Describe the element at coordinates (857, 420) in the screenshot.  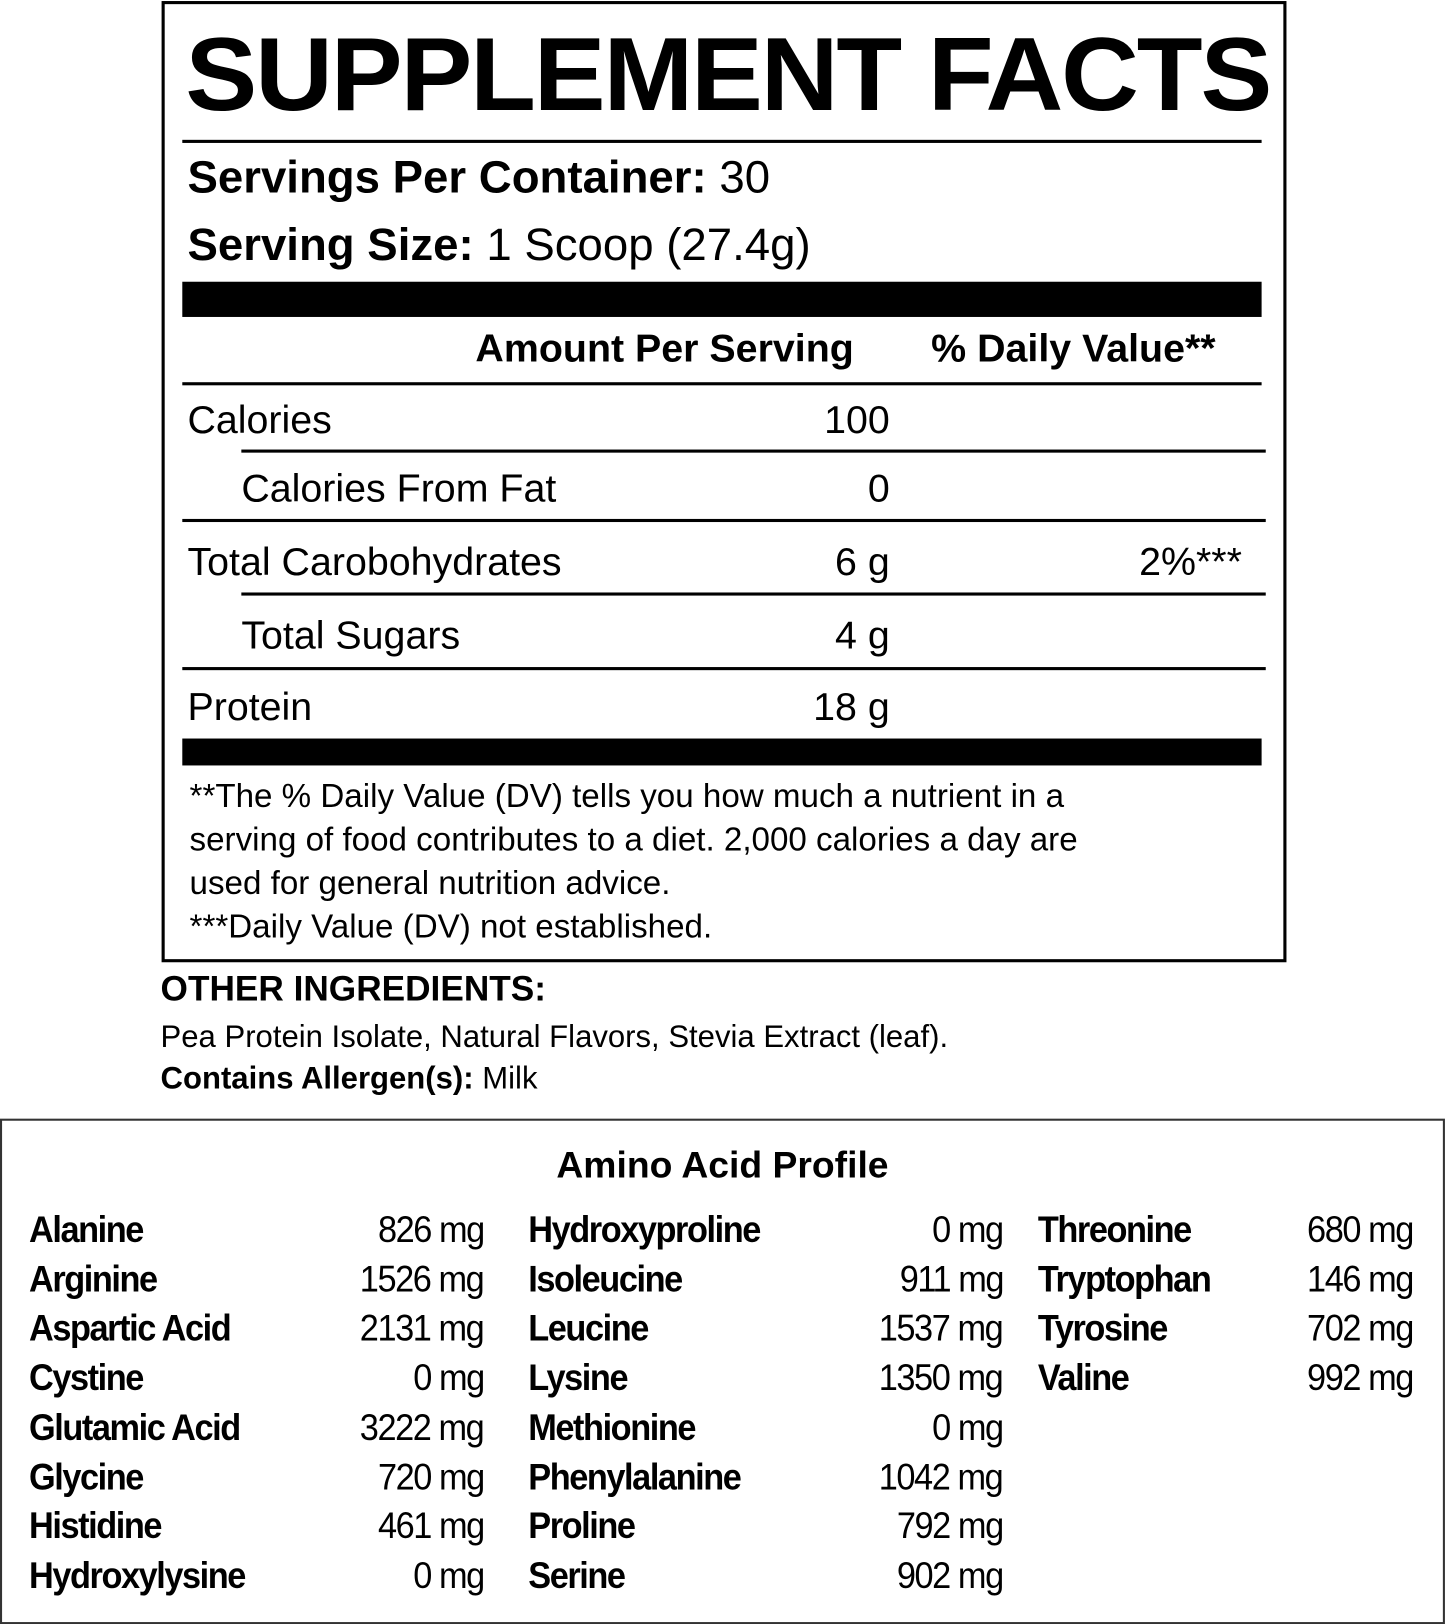
I see `nutrient-amount: 100` at that location.